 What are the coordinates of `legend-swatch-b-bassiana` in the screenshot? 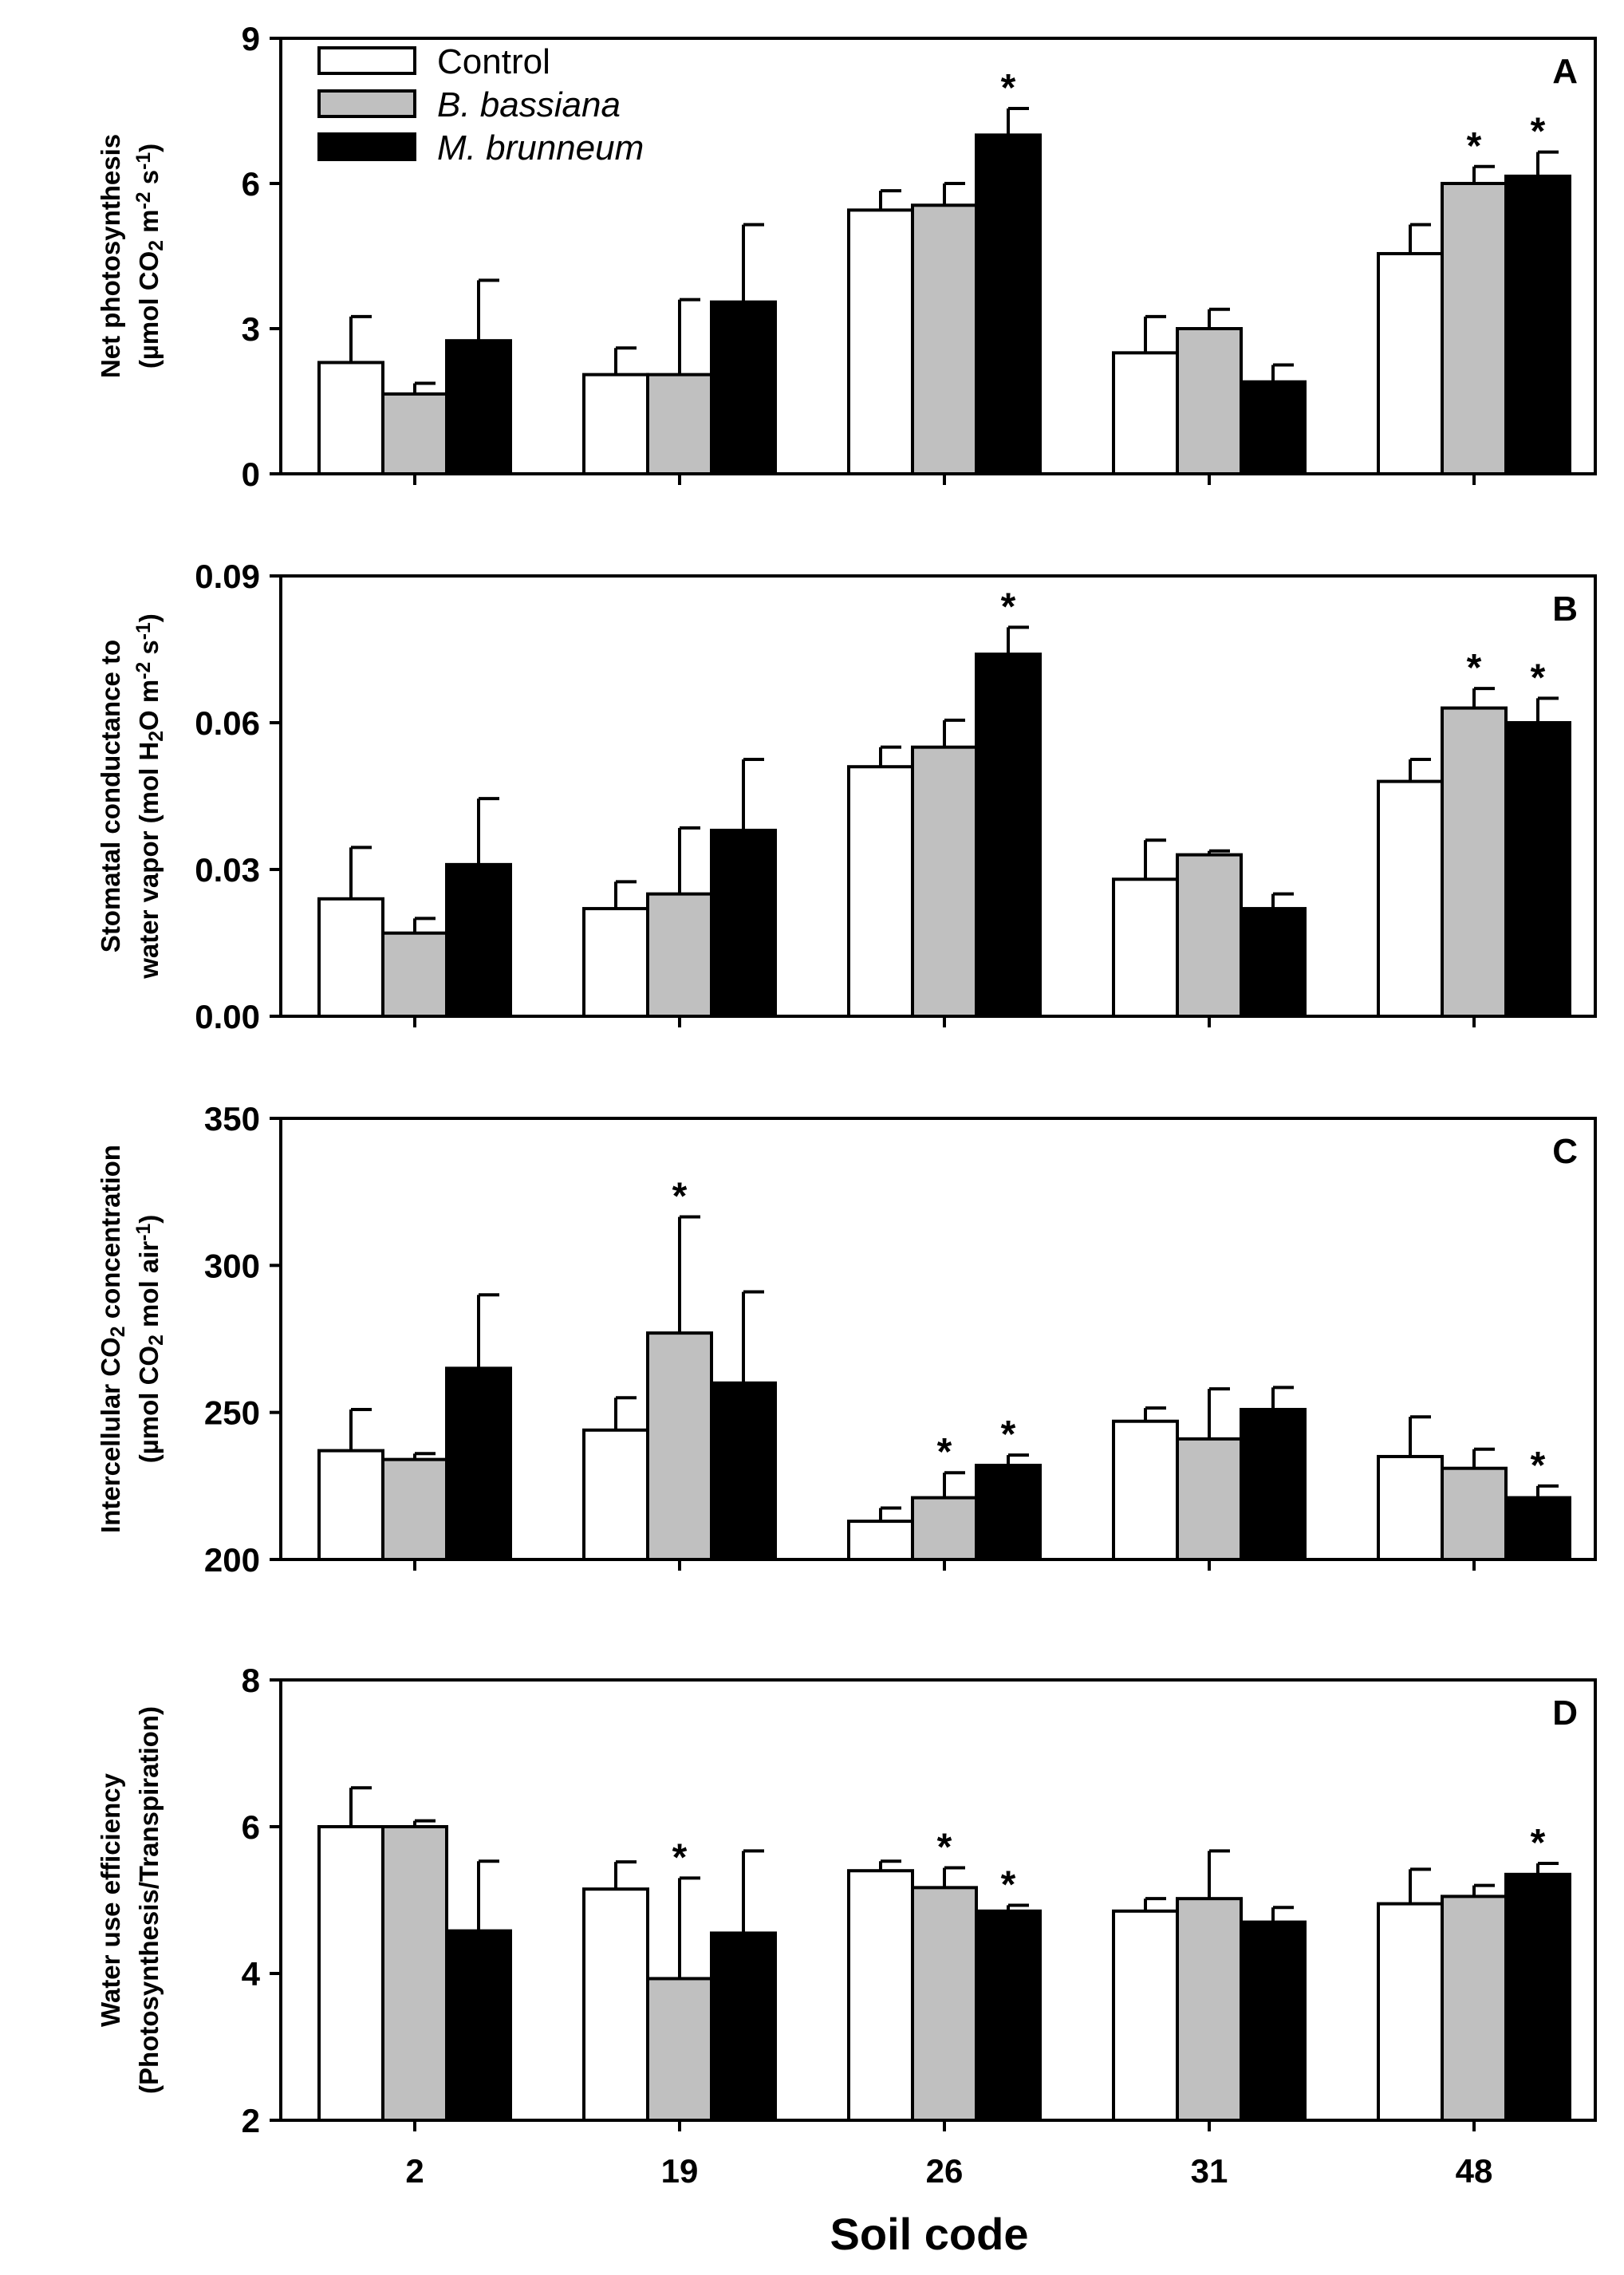 It's located at (367, 103).